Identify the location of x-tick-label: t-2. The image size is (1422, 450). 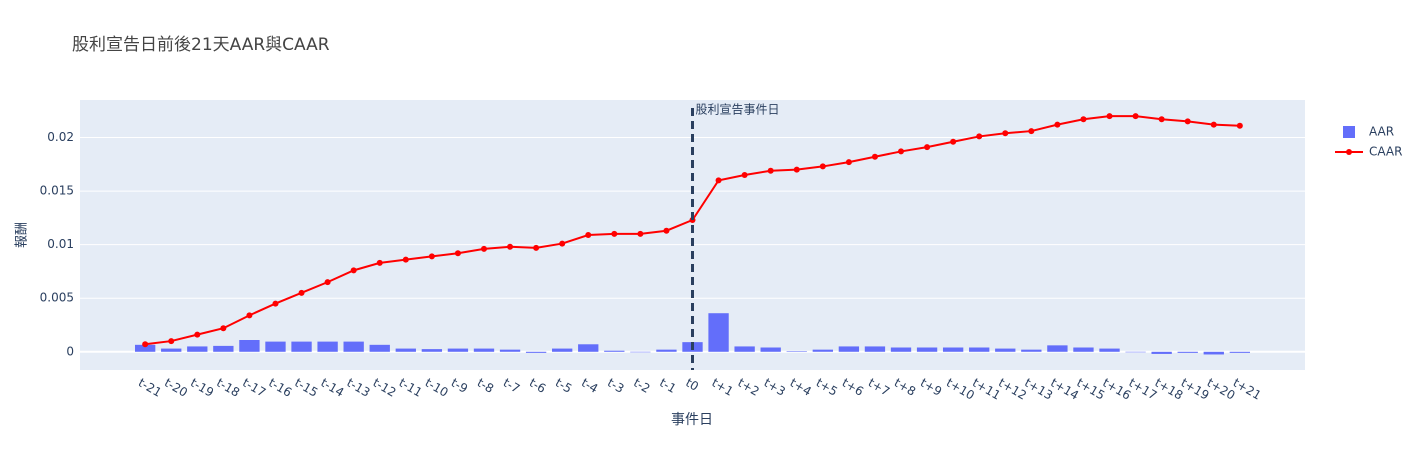
(641, 386).